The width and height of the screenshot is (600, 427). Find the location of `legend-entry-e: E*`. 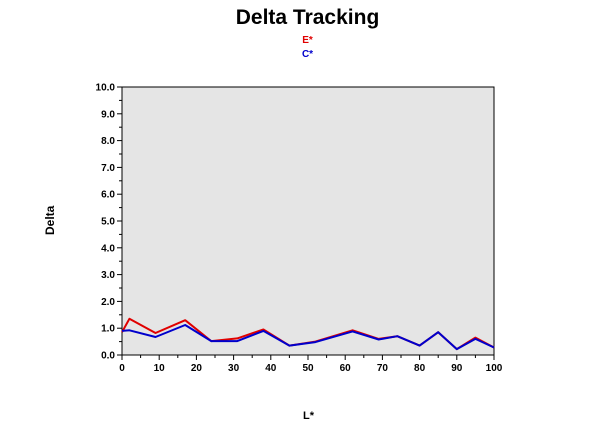

legend-entry-e: E* is located at coordinates (307, 40).